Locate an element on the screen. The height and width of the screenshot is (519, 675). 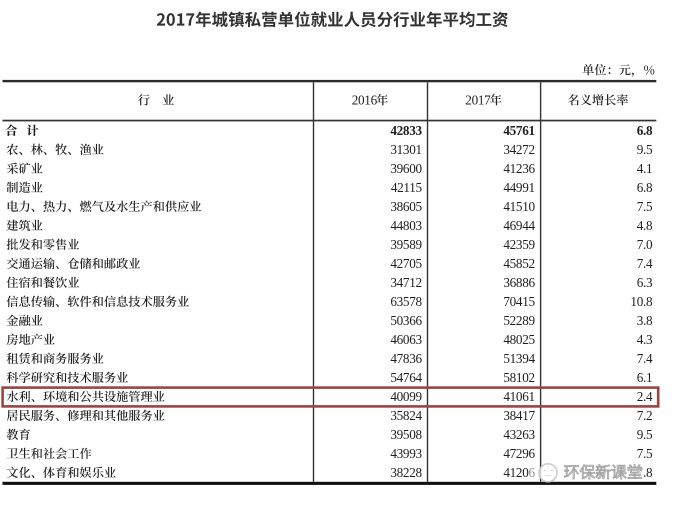
svg-text: 6.1 is located at coordinates (645, 377).